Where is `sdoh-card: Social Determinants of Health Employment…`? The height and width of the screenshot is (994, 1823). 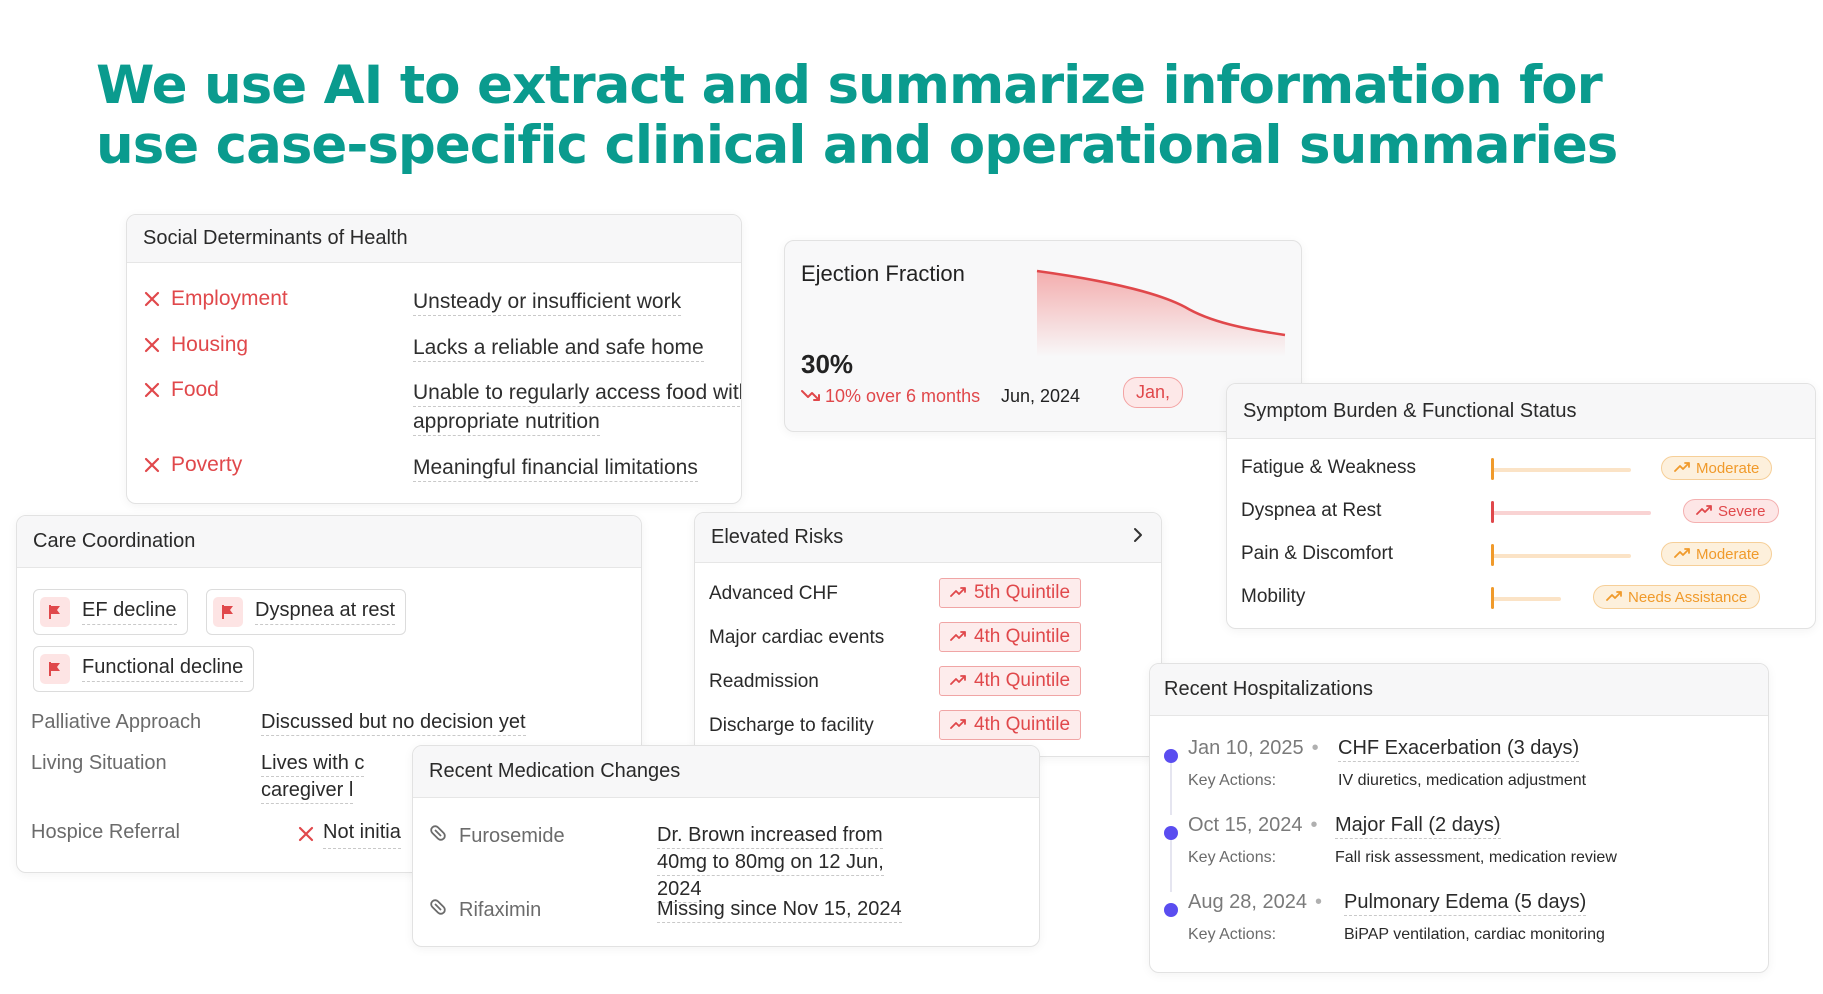 sdoh-card: Social Determinants of Health Employment… is located at coordinates (434, 359).